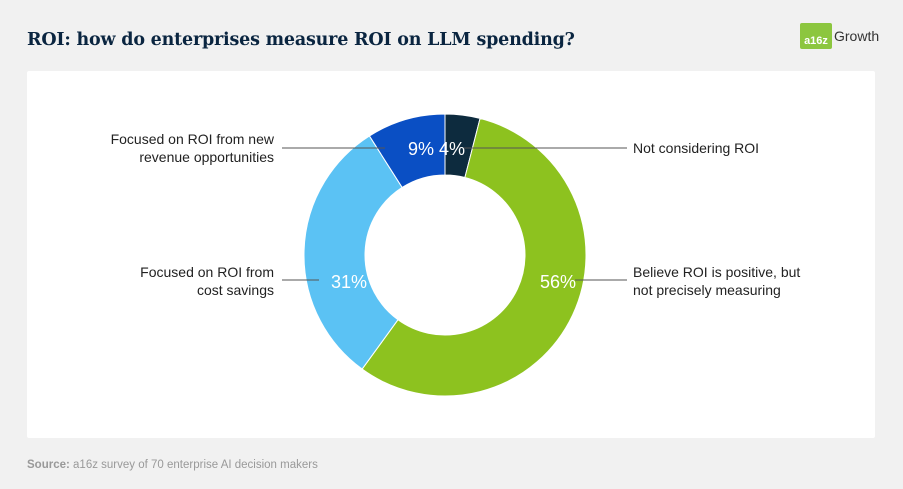  What do you see at coordinates (857, 36) in the screenshot?
I see `logo-text: Growth` at bounding box center [857, 36].